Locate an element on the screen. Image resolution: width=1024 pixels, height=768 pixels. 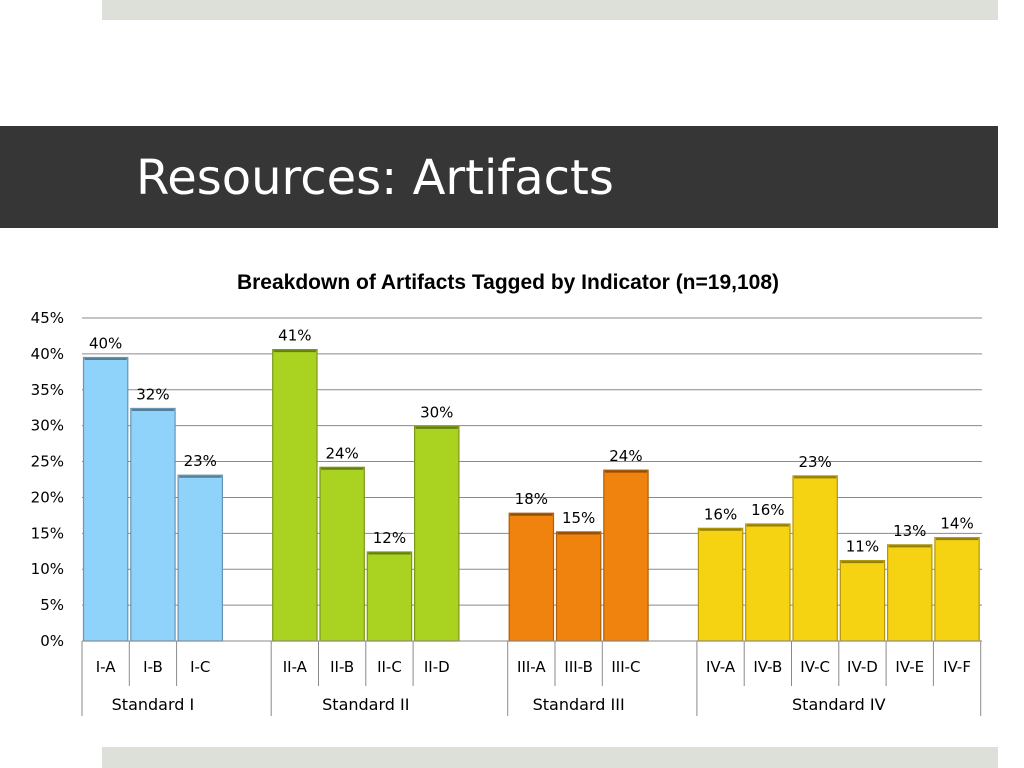
category-label: IV-F is located at coordinates (957, 667).